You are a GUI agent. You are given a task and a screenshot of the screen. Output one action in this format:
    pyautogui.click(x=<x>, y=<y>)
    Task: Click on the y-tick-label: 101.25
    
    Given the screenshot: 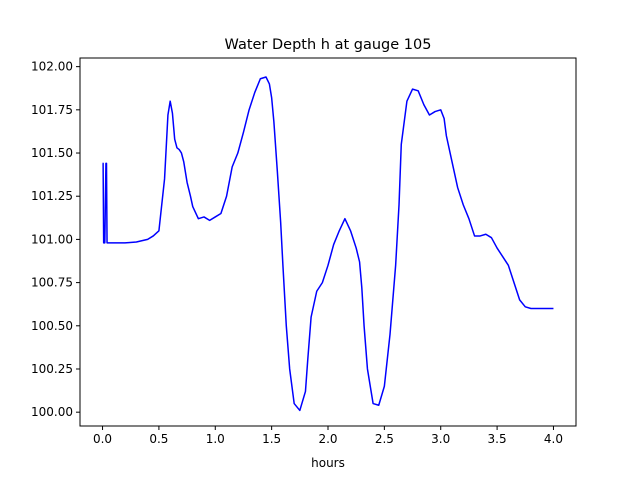 What is the action you would take?
    pyautogui.click(x=52, y=196)
    